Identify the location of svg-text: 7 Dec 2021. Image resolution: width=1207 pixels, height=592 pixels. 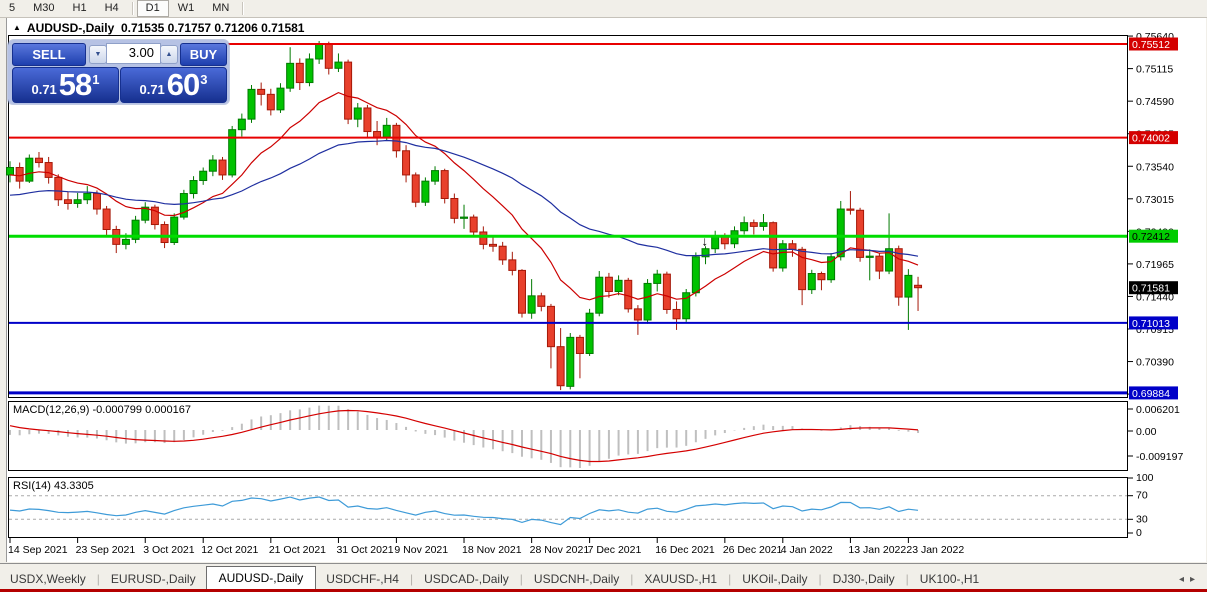
(615, 550).